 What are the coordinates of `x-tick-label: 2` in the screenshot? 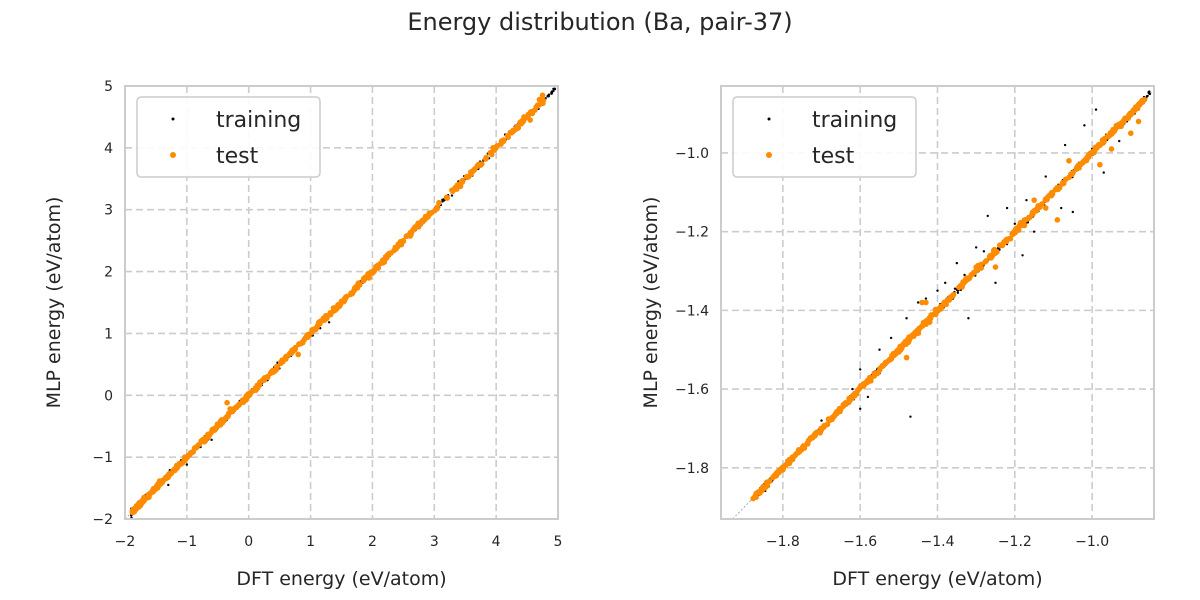 It's located at (372, 542).